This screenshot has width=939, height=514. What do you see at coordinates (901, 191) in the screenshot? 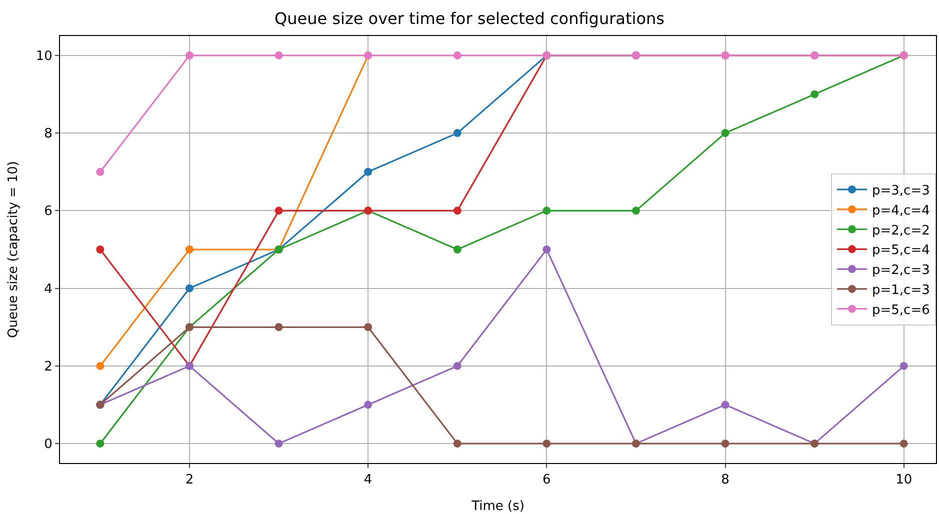
I see `legend-label: p=3,c=3` at bounding box center [901, 191].